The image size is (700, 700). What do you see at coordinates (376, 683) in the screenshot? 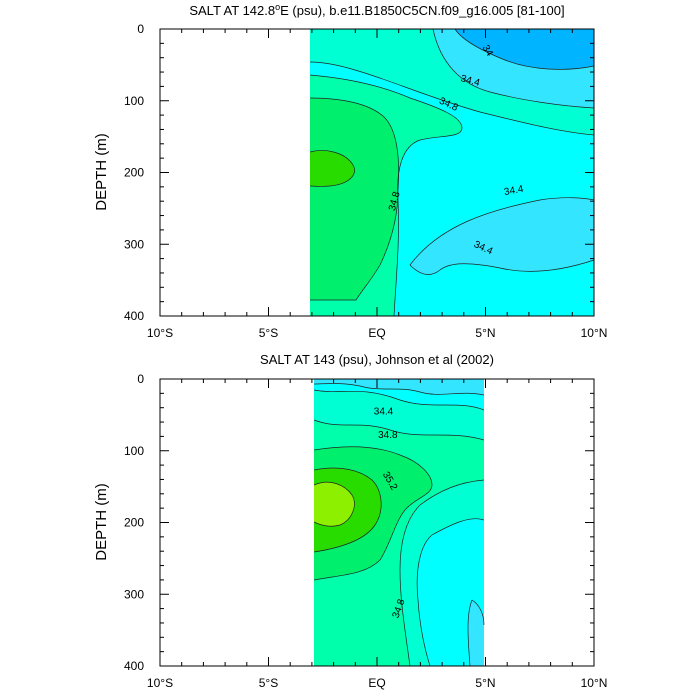
I see `bottom-x-tick-label: EQ` at bounding box center [376, 683].